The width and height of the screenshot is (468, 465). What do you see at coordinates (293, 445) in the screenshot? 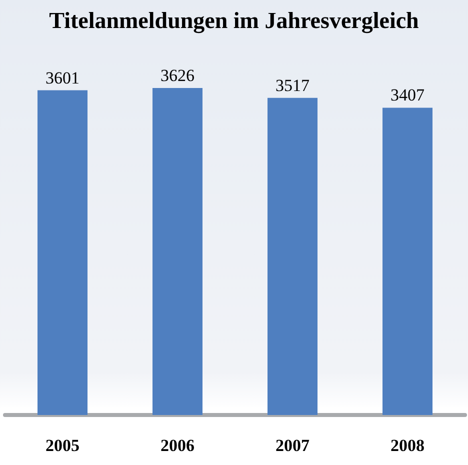
I see `x-tick-label: 2007` at bounding box center [293, 445].